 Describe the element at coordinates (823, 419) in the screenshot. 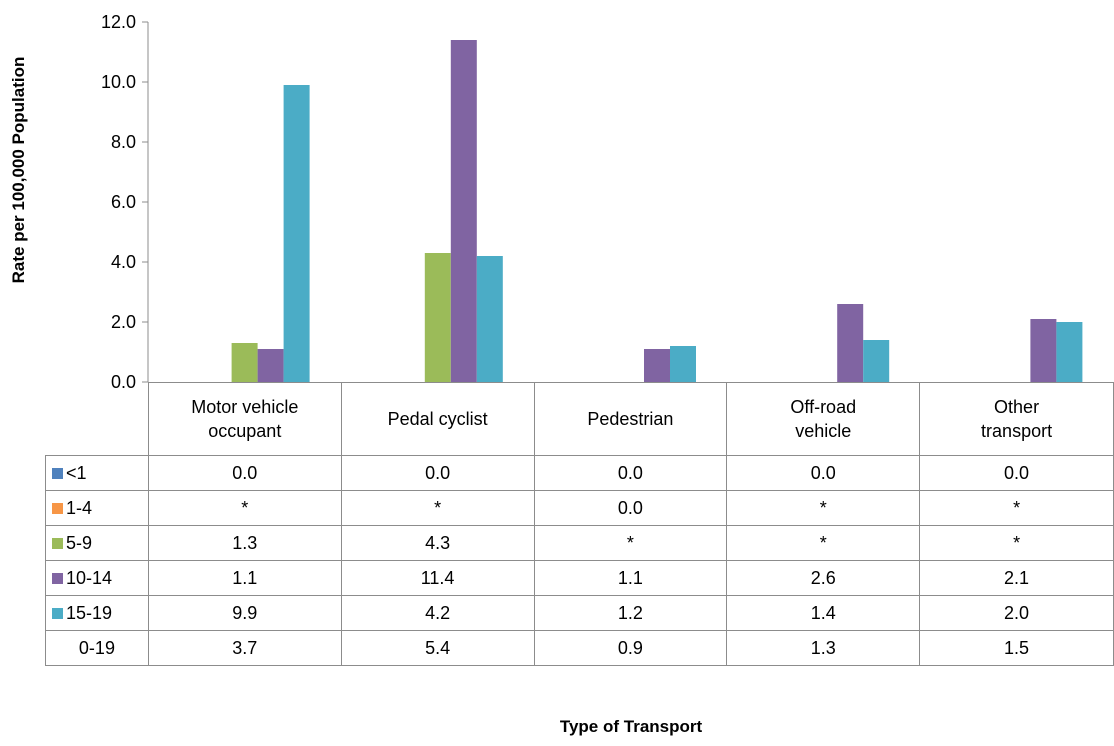

I see `table-column-header: Off-road vehicle` at that location.